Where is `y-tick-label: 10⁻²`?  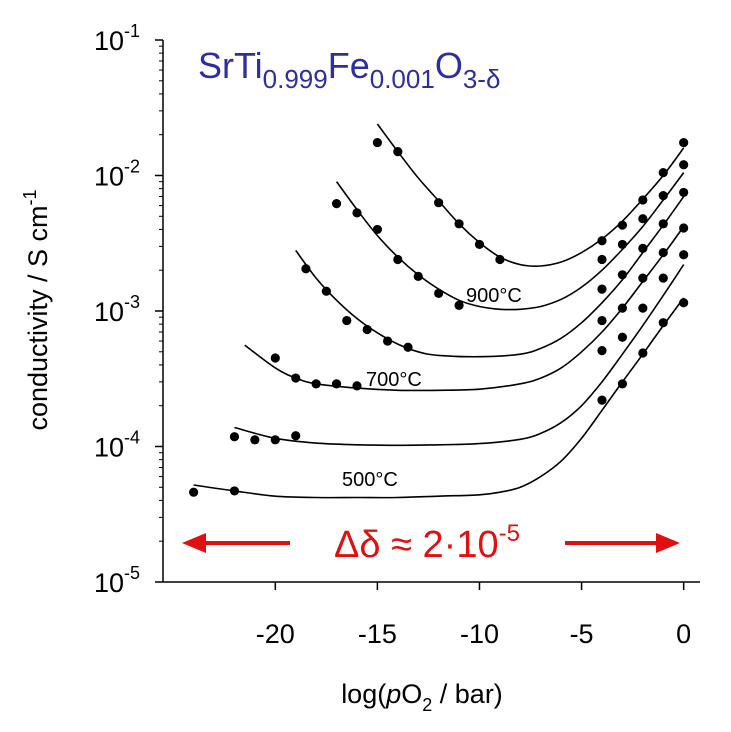 y-tick-label: 10⁻² is located at coordinates (117, 174).